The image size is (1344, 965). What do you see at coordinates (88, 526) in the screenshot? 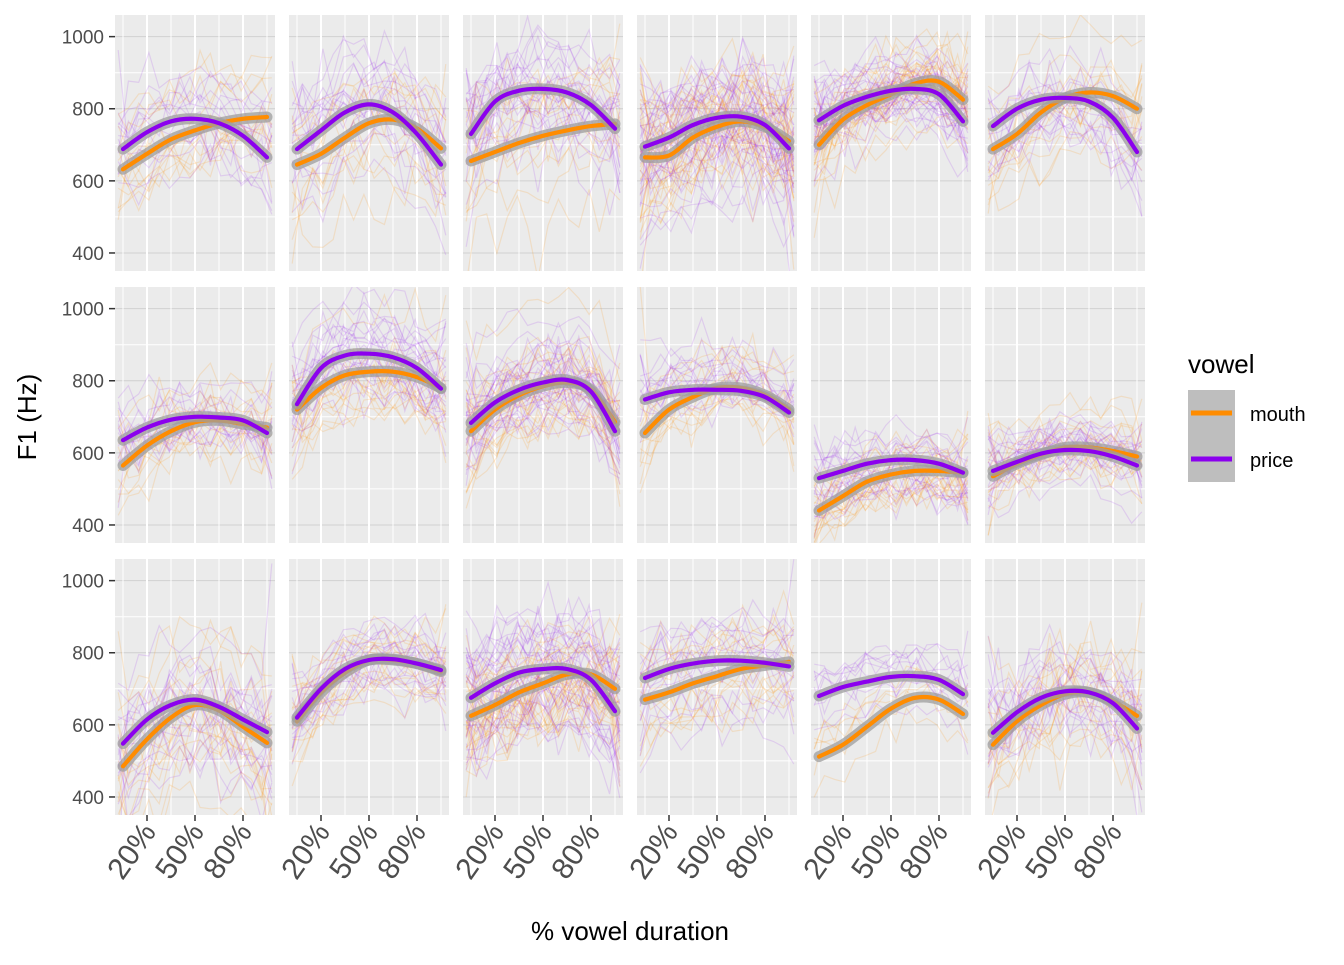
I see `y-tick-label: 400` at bounding box center [88, 526].